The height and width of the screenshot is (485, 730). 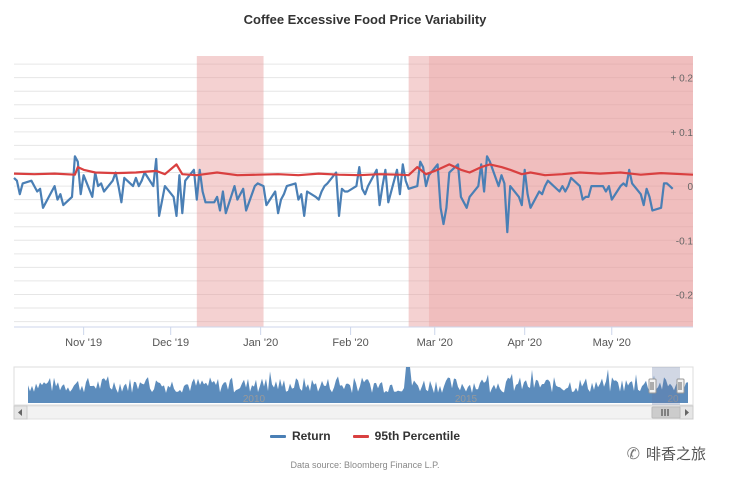 I want to click on navigator-label: 20, so click(x=673, y=399).